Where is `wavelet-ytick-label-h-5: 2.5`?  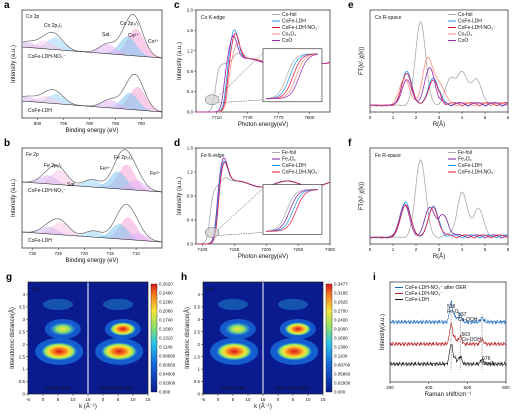
wavelet-ytick-label-h-5: 2.5 is located at coordinates (197, 331).